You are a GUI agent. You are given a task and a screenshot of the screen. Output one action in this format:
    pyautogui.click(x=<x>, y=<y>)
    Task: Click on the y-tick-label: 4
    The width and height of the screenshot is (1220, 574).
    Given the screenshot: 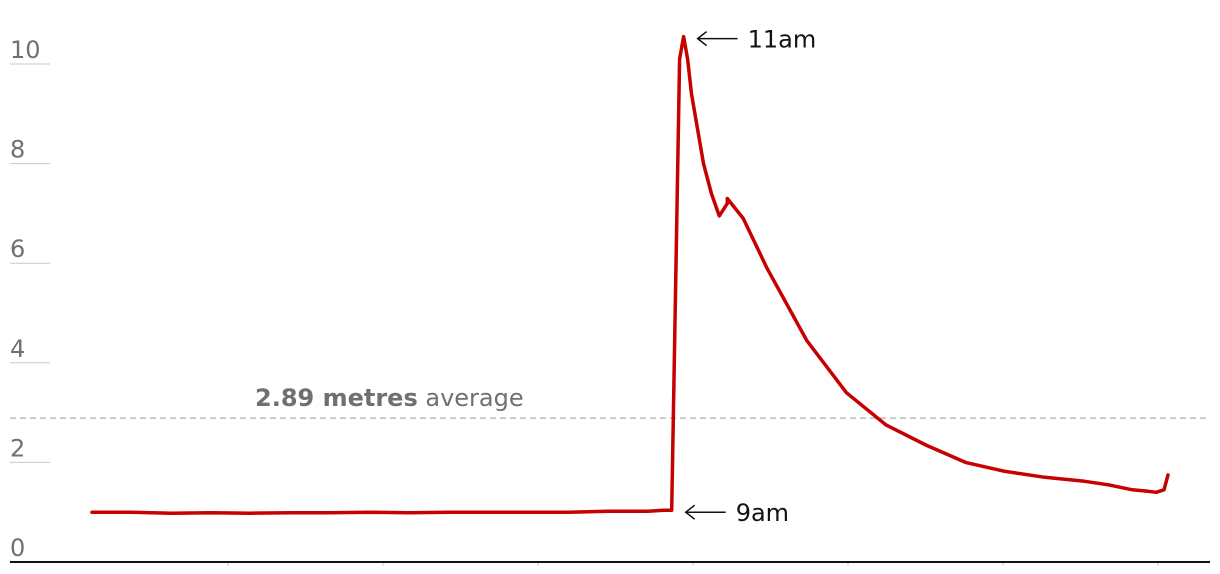 What is the action you would take?
    pyautogui.click(x=17, y=349)
    